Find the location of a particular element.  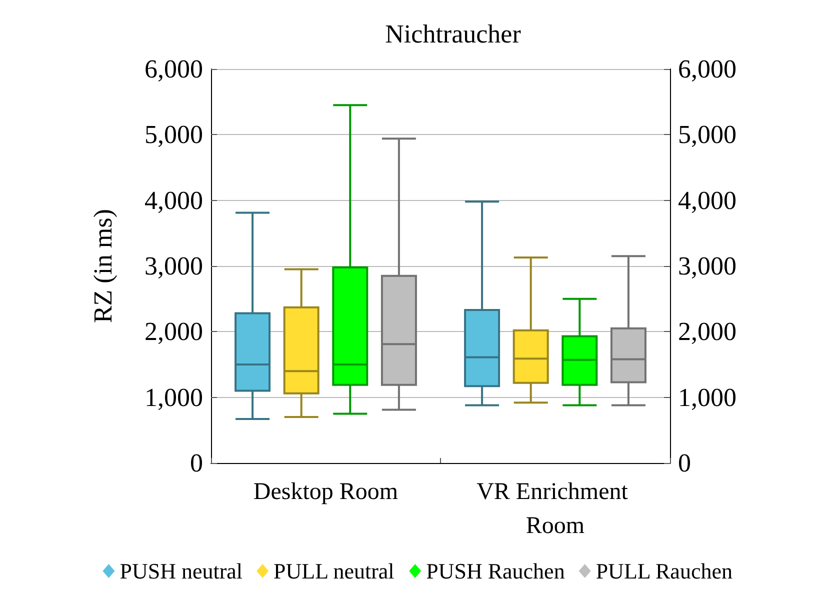

y-tick-label: 4,000 is located at coordinates (173, 200).